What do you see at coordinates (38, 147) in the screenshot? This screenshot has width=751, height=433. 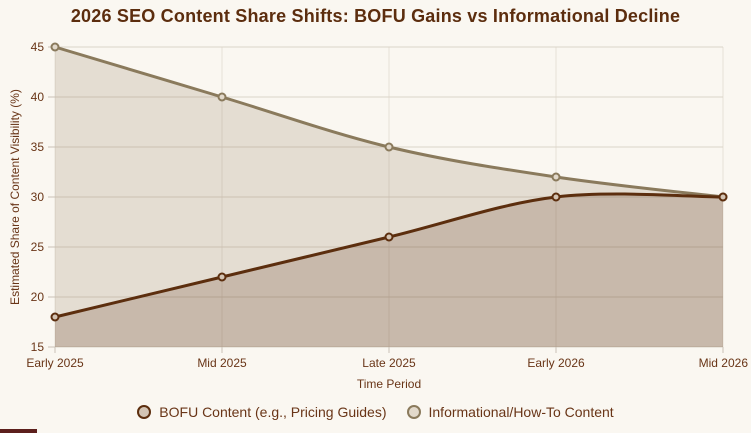 I see `y-tick-label: 35` at bounding box center [38, 147].